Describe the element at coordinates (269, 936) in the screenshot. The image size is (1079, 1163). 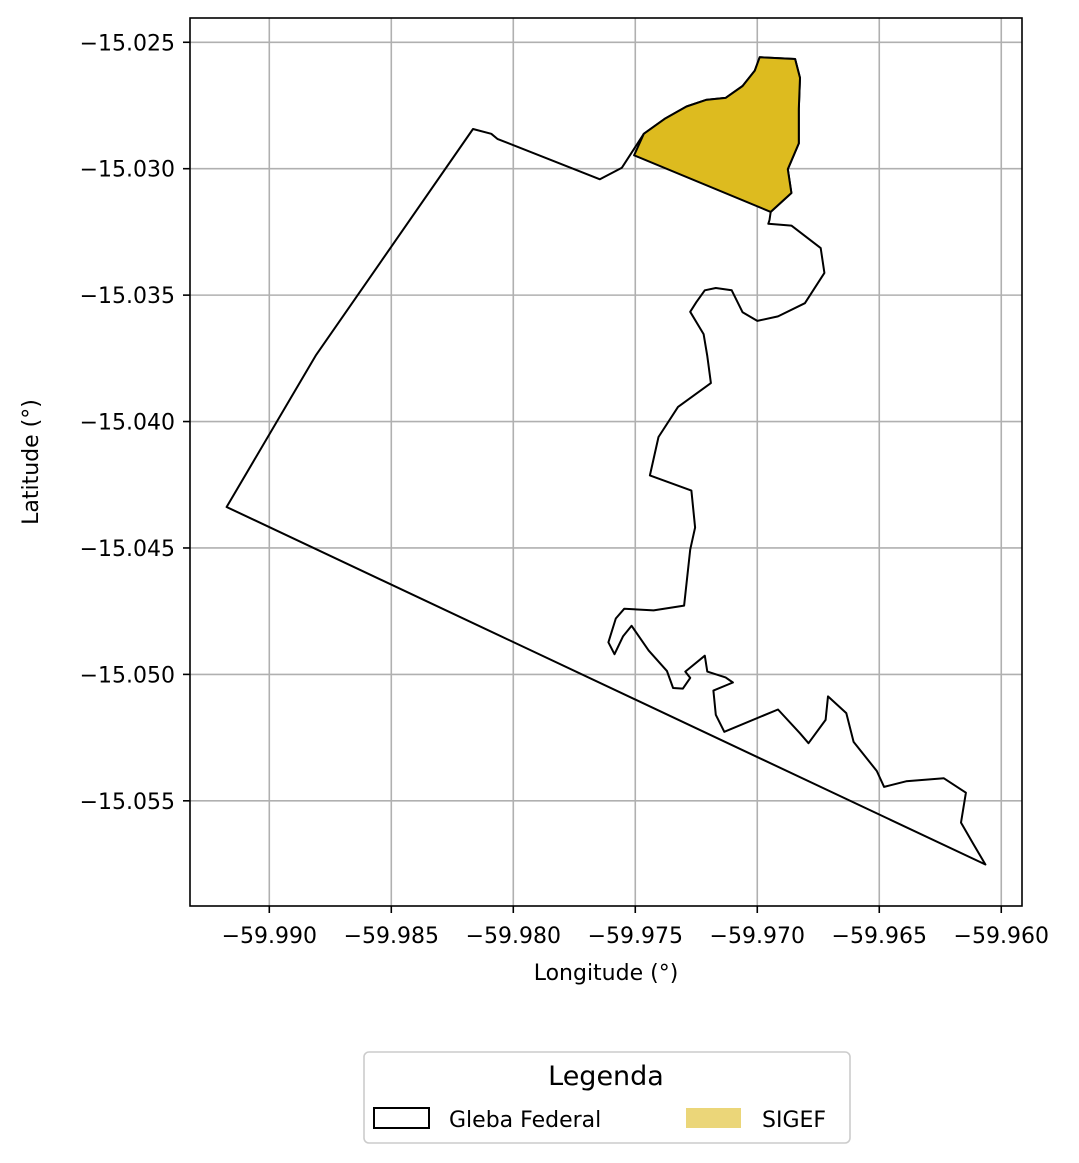
I see `x-tick-label-0: −59.990` at that location.